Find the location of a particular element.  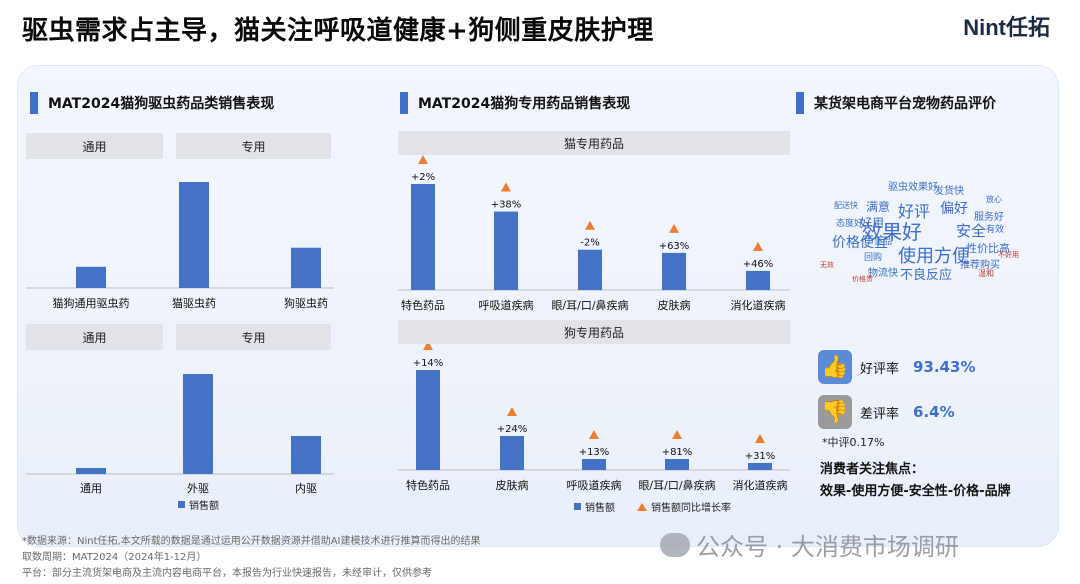

consumer-focus-title: 消费者关注焦点： is located at coordinates (872, 469).